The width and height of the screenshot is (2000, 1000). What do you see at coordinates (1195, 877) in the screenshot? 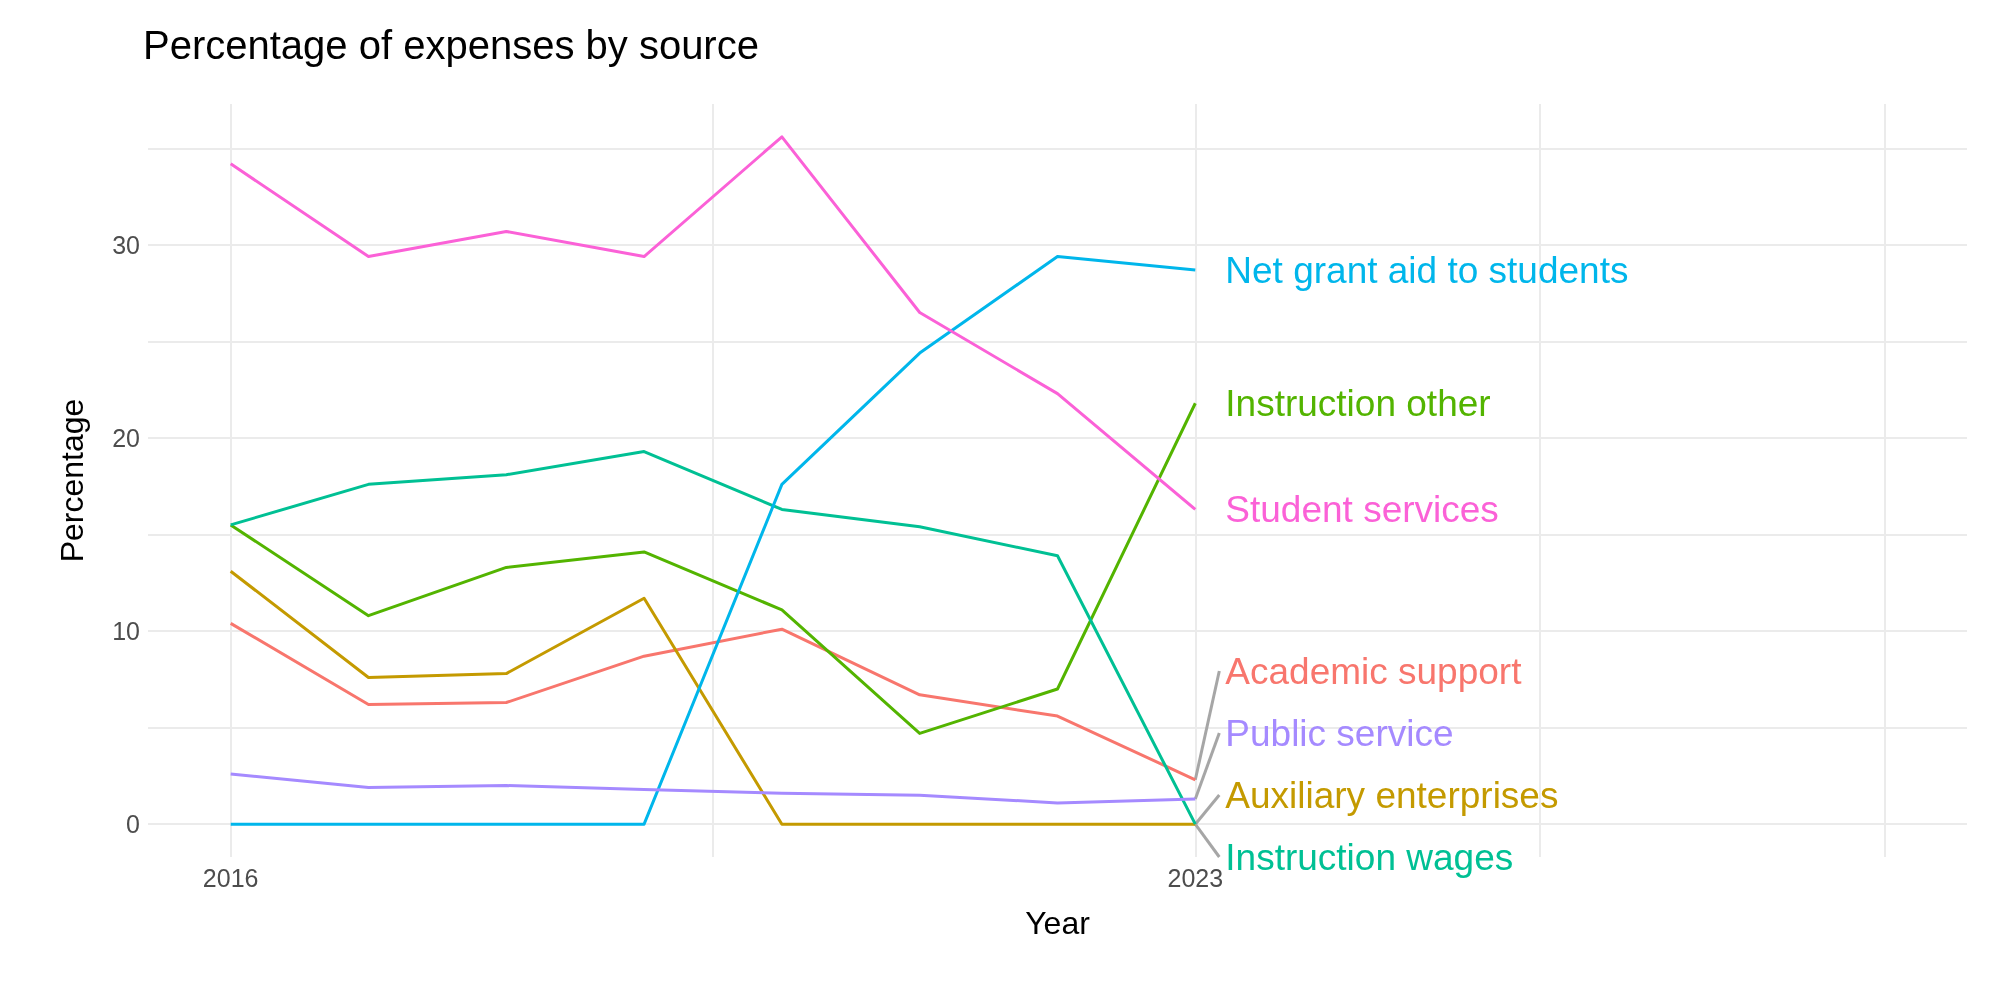
I see `x-tick-label: 2023` at bounding box center [1195, 877].